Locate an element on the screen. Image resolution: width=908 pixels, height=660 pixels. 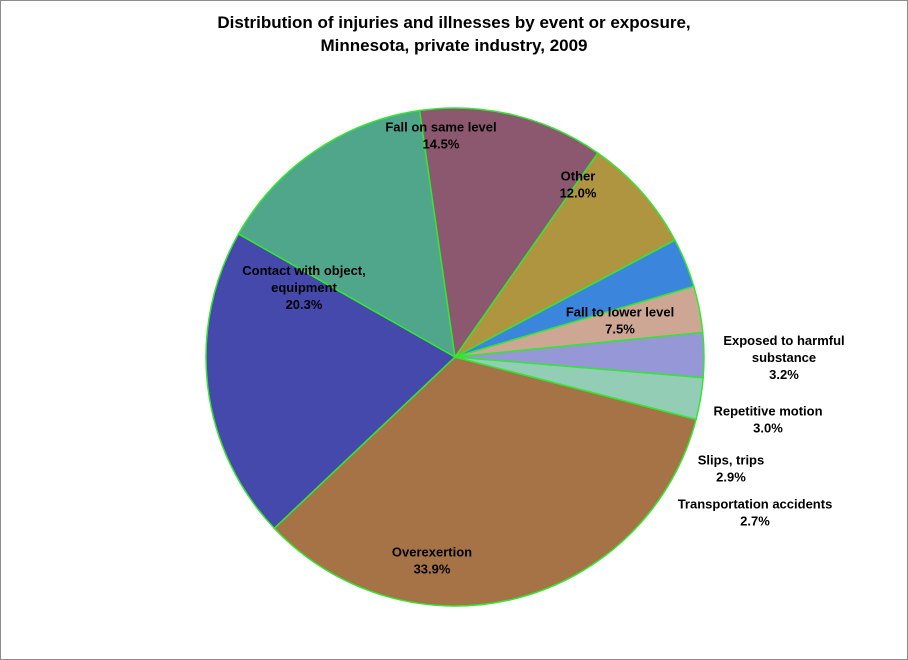
slice-label-percent: 33.9% is located at coordinates (432, 569).